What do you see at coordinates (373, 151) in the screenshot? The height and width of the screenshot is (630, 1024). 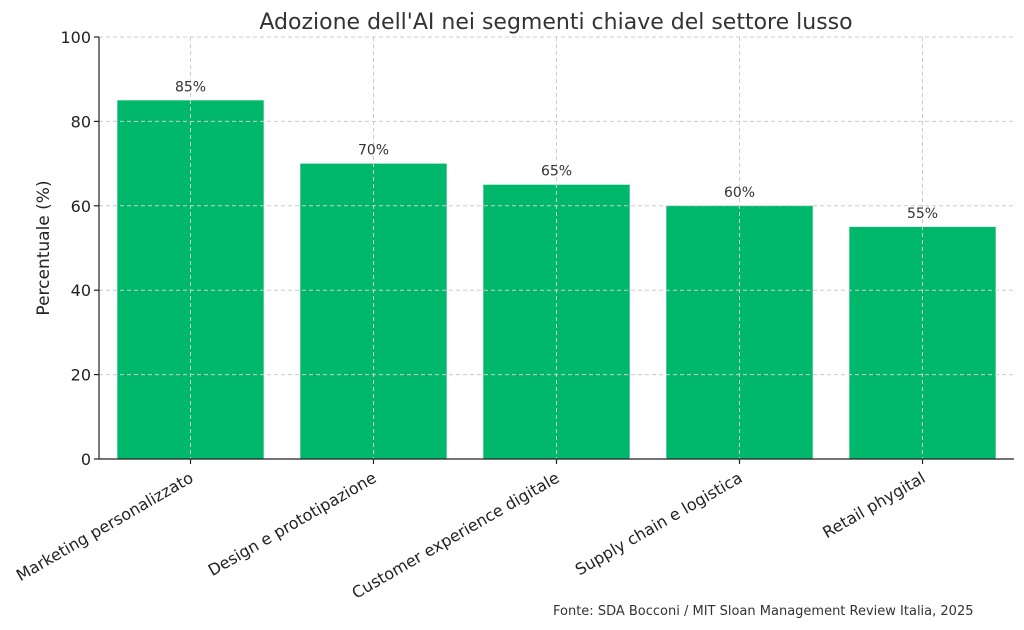 I see `data-label: 70%` at bounding box center [373, 151].